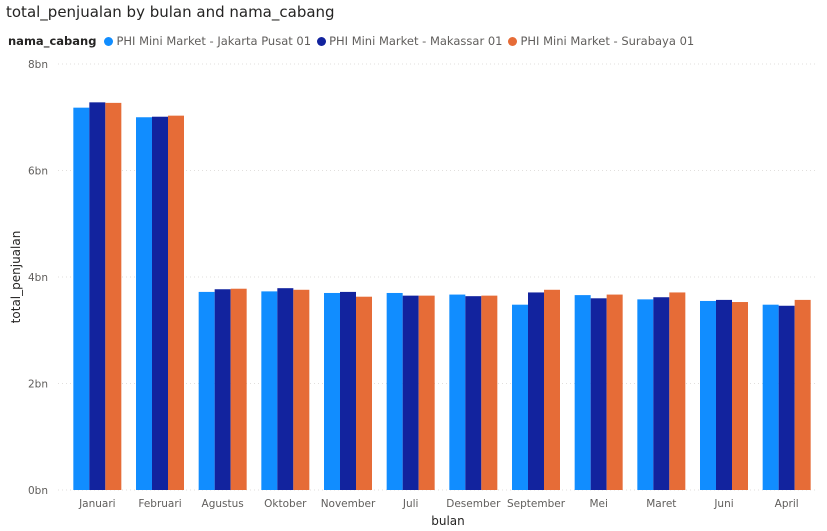 This screenshot has height=531, width=827. I want to click on x-tick-label: April, so click(787, 504).